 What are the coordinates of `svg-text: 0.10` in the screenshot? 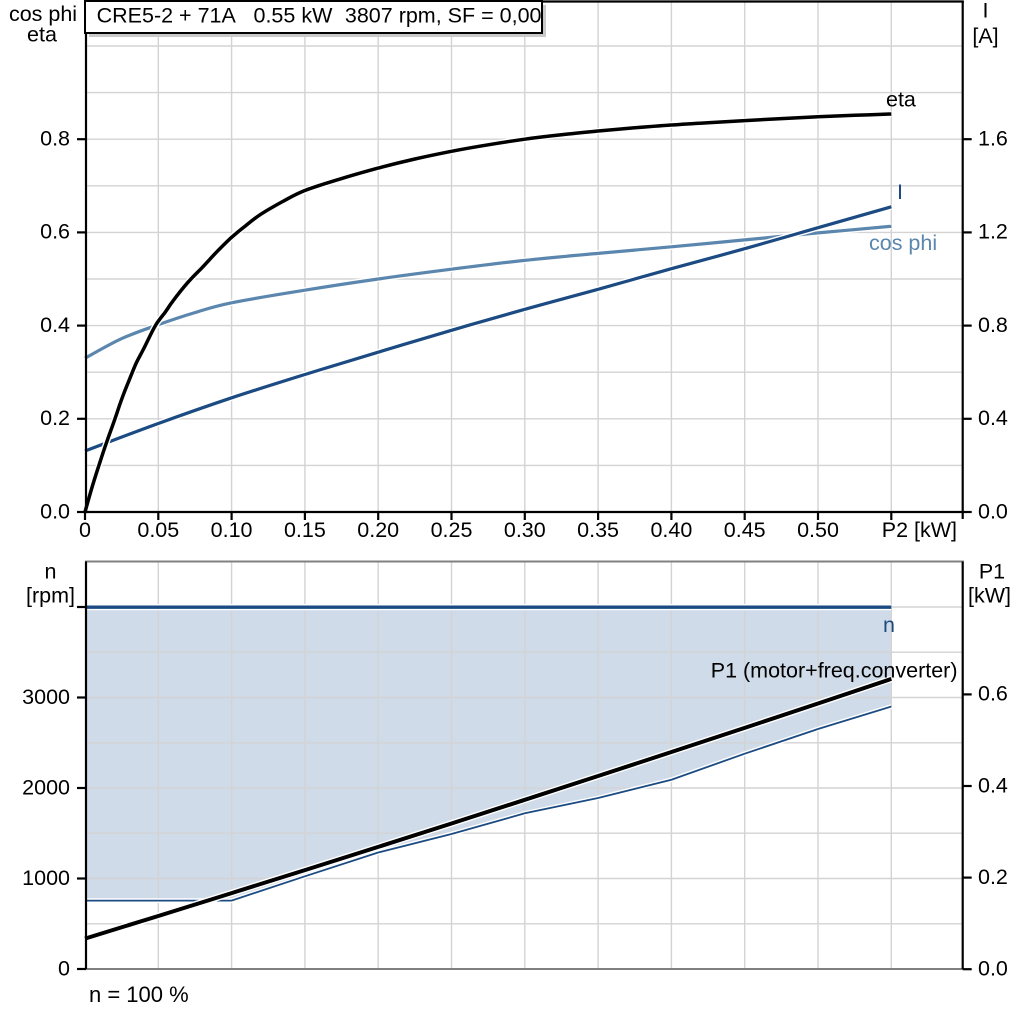 It's located at (232, 530).